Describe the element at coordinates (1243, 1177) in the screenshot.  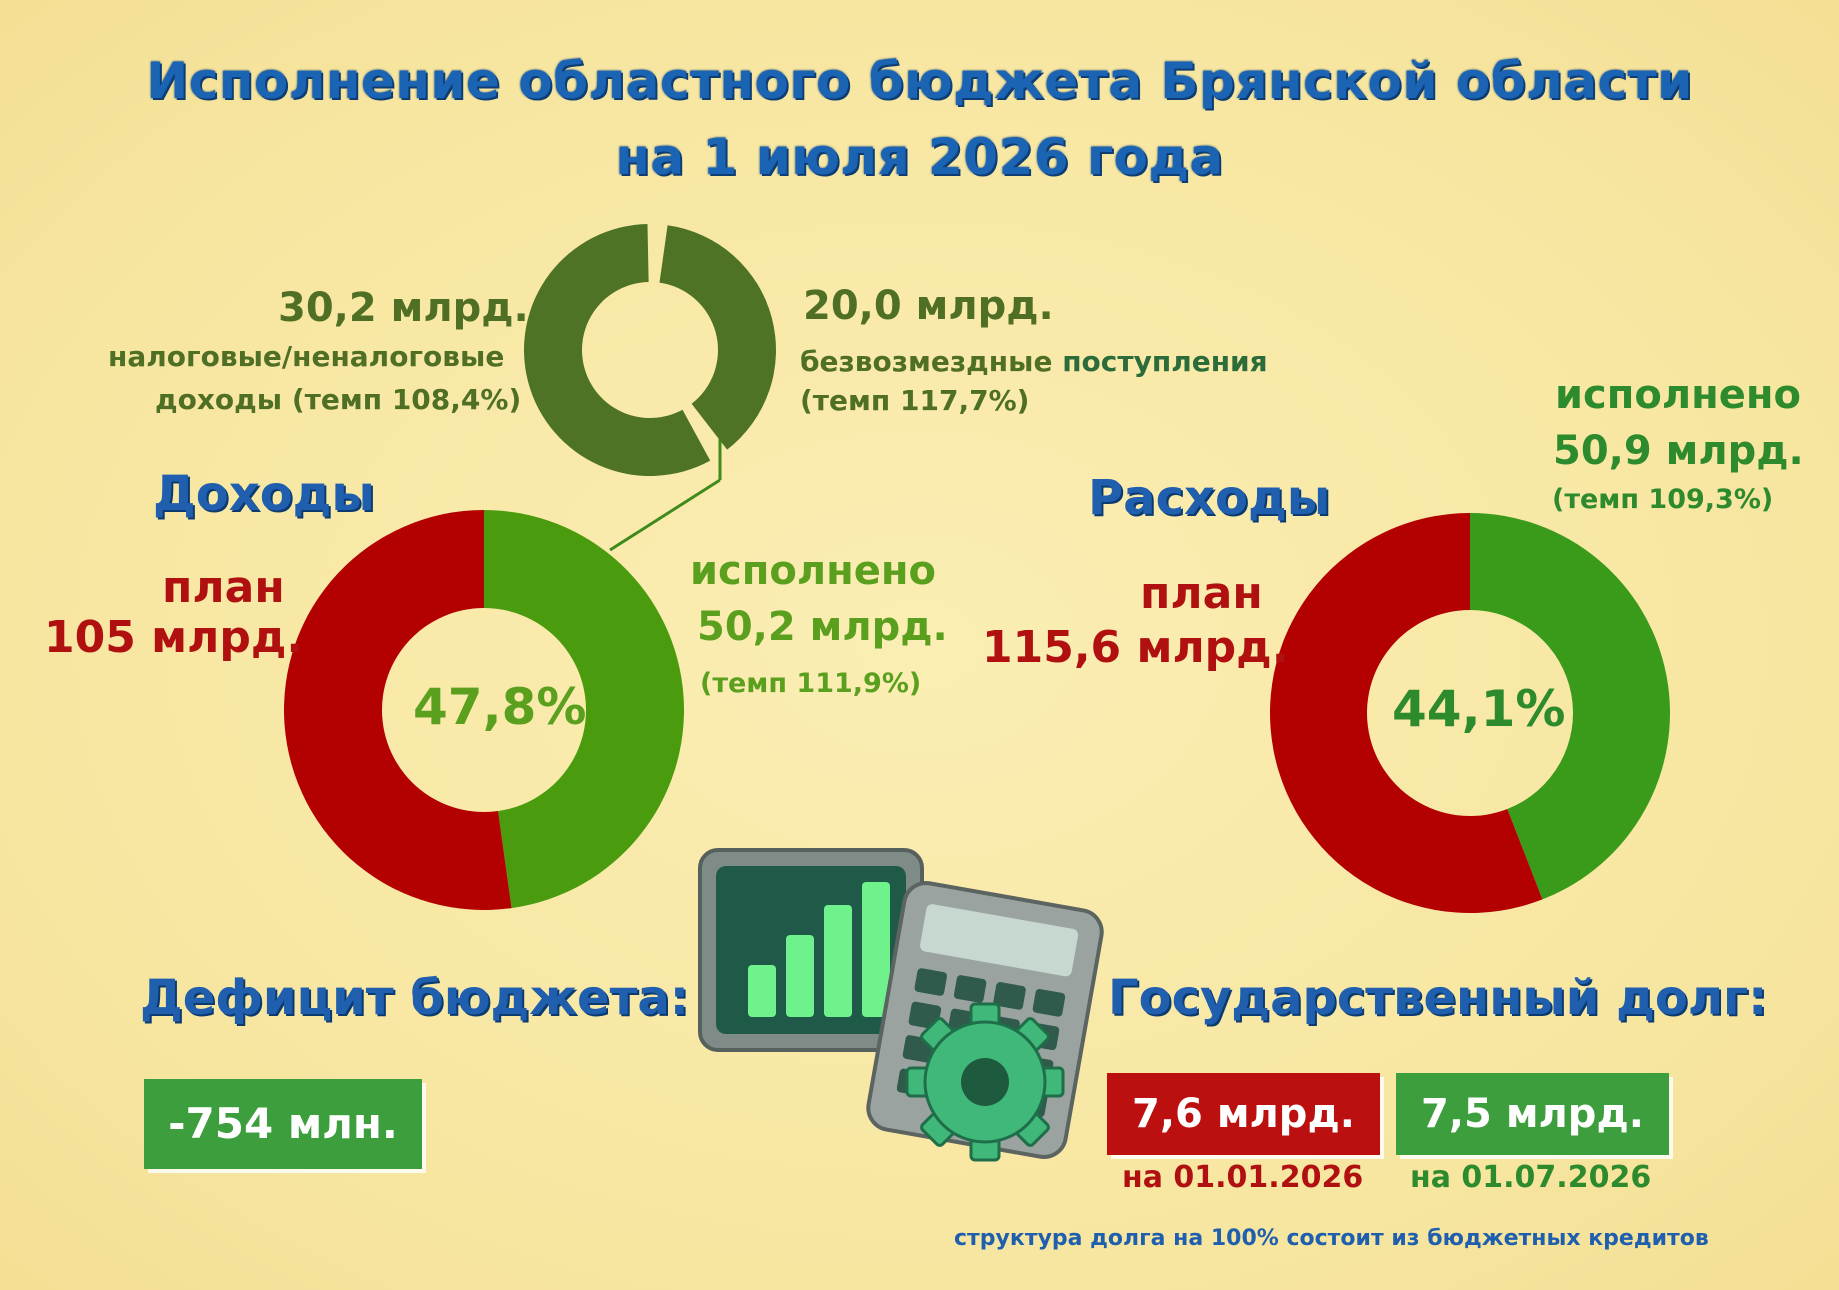
I see `debt-start-date: на 01.01.2026` at that location.